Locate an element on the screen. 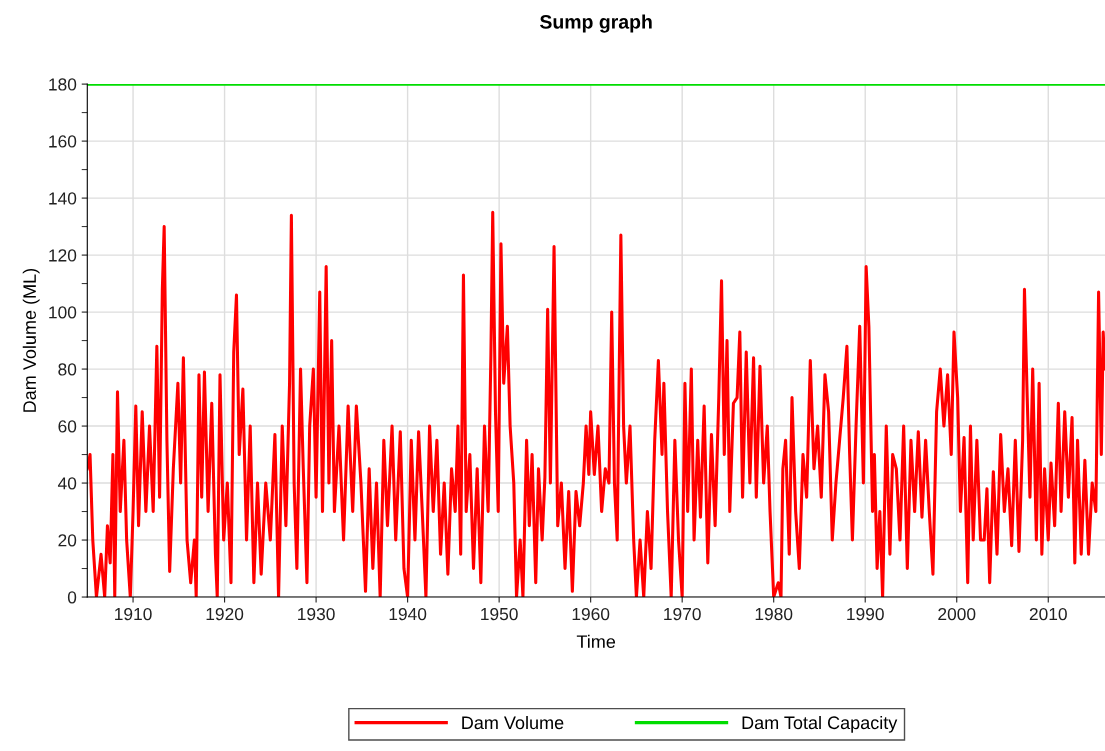 The width and height of the screenshot is (1105, 751). y-tick-label: 20 is located at coordinates (67, 540).